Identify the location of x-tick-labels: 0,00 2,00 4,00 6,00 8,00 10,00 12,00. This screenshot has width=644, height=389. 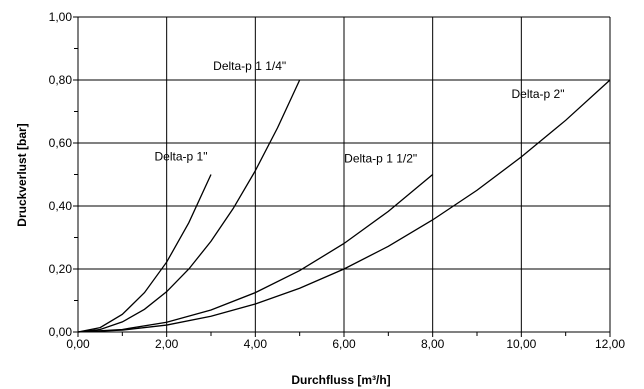
(345, 344).